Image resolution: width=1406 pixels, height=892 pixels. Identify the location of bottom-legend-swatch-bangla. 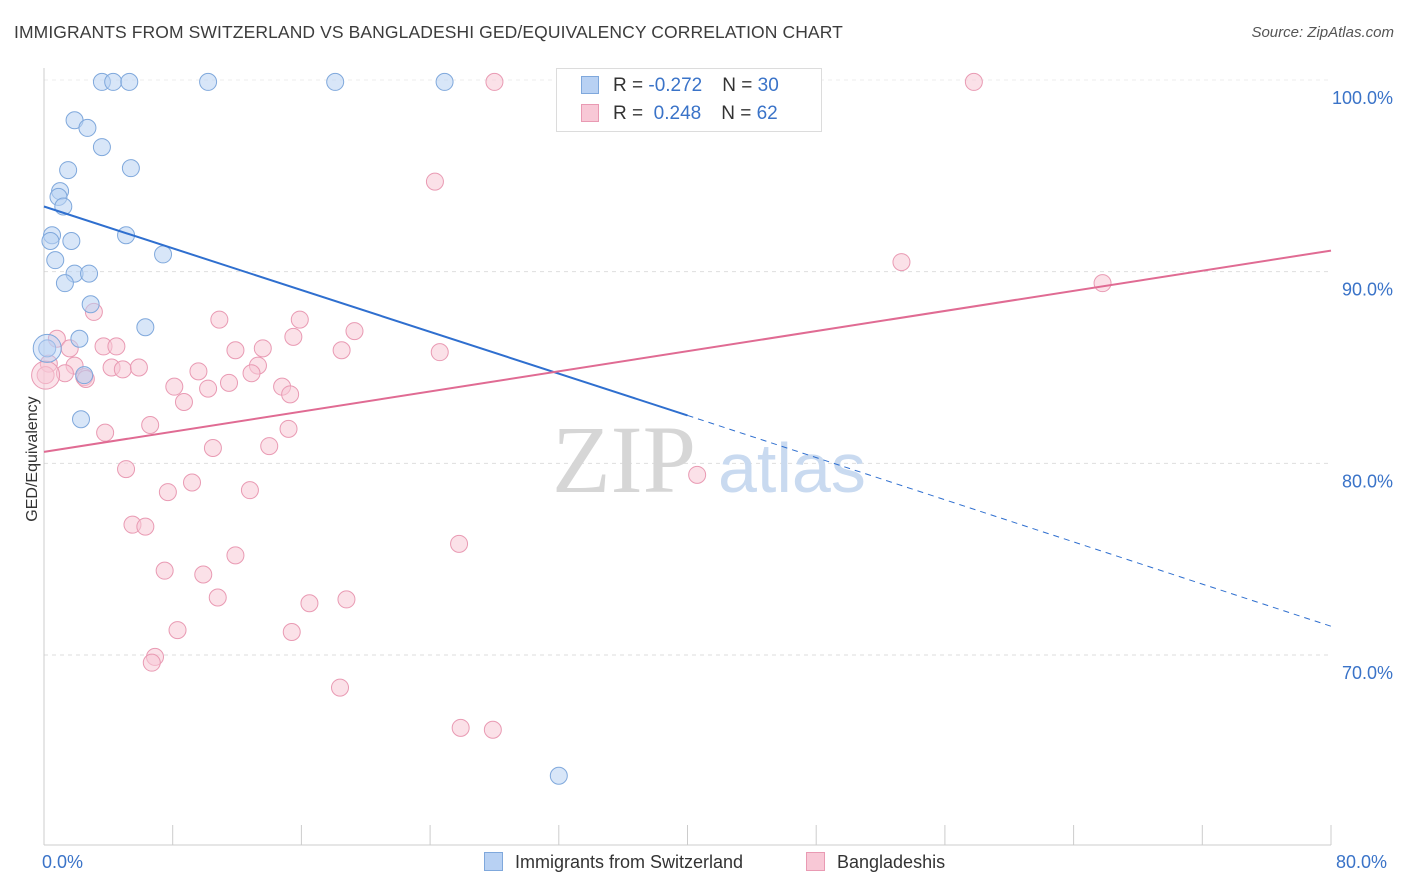
(815, 861).